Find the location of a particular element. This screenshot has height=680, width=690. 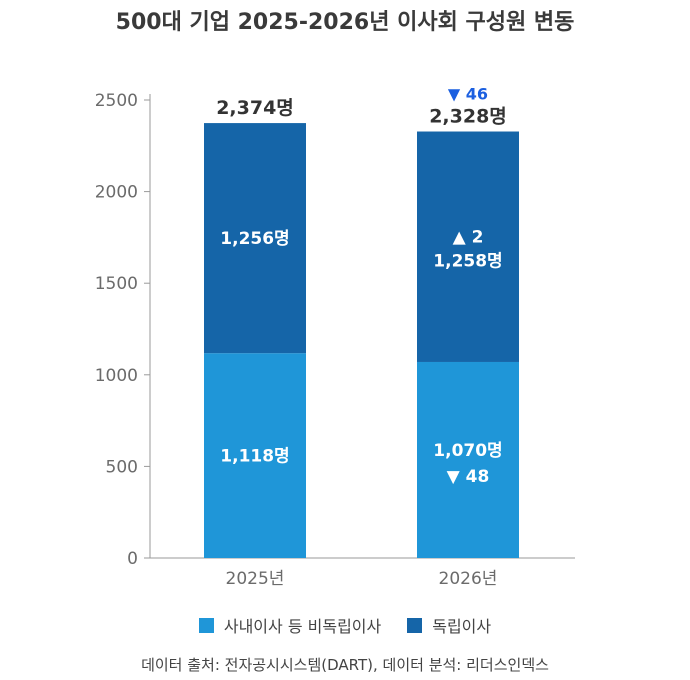

segment-value-label: 1,256명 is located at coordinates (254, 239).